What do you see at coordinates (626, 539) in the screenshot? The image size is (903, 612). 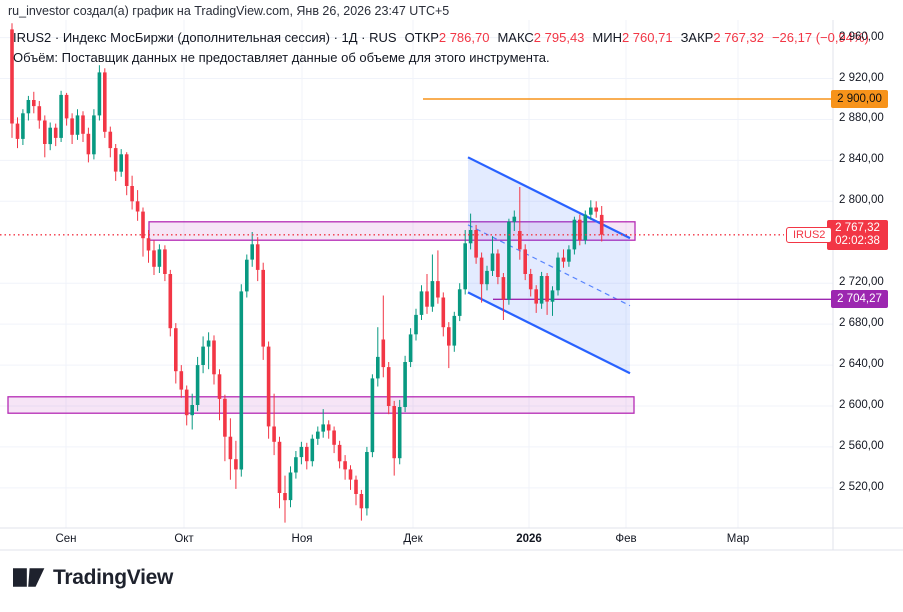 I see `time-tick-label: Фев` at bounding box center [626, 539].